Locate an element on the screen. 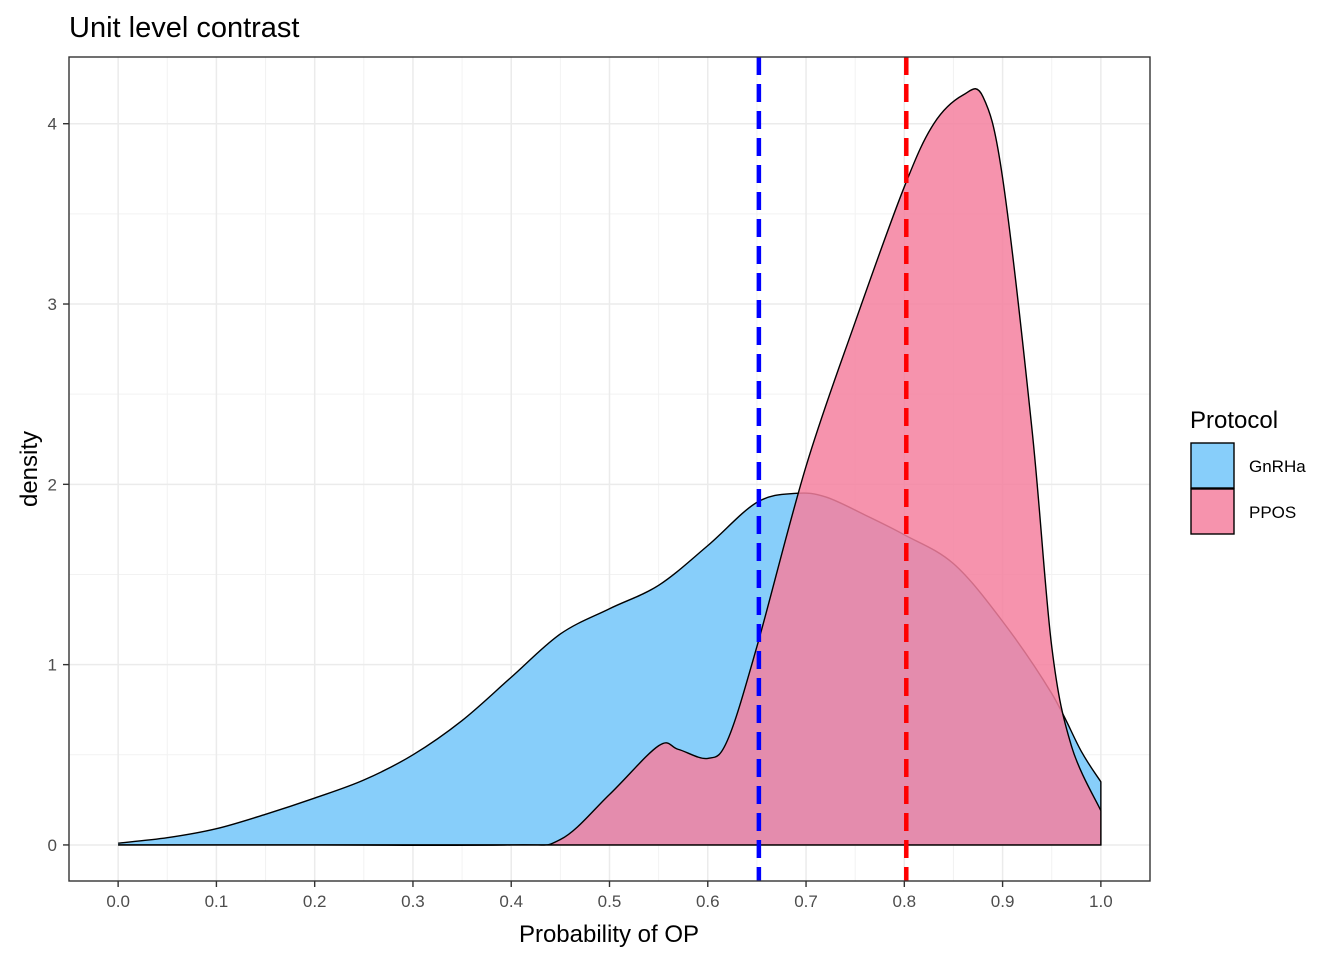 The width and height of the screenshot is (1344, 960). x-tick-label: 0.7 is located at coordinates (806, 901).